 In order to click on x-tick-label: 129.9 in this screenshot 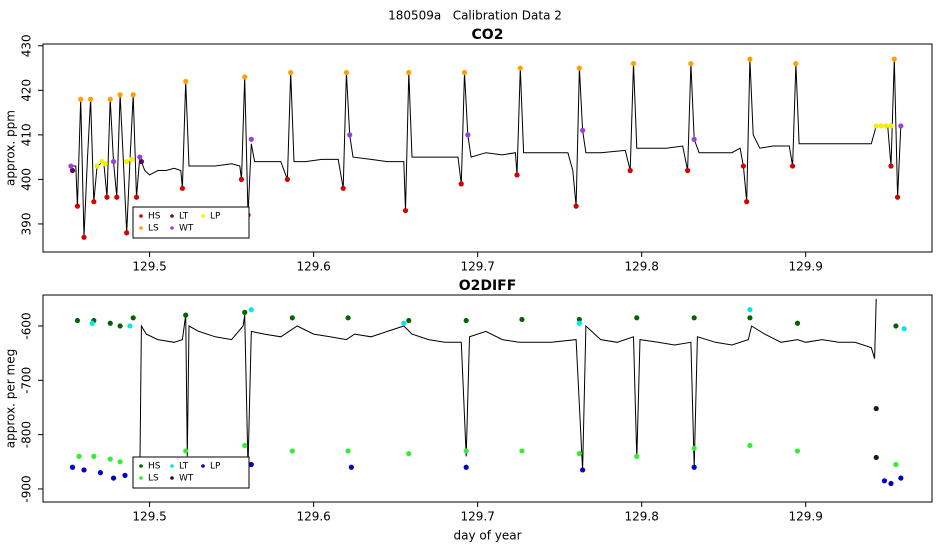, I will do `click(806, 267)`.